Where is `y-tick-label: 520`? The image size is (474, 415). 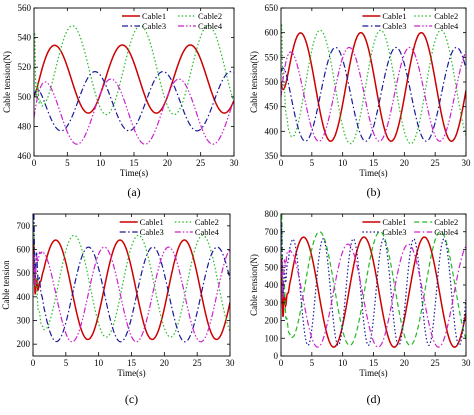 y-tick-label: 520 is located at coordinates (25, 67).